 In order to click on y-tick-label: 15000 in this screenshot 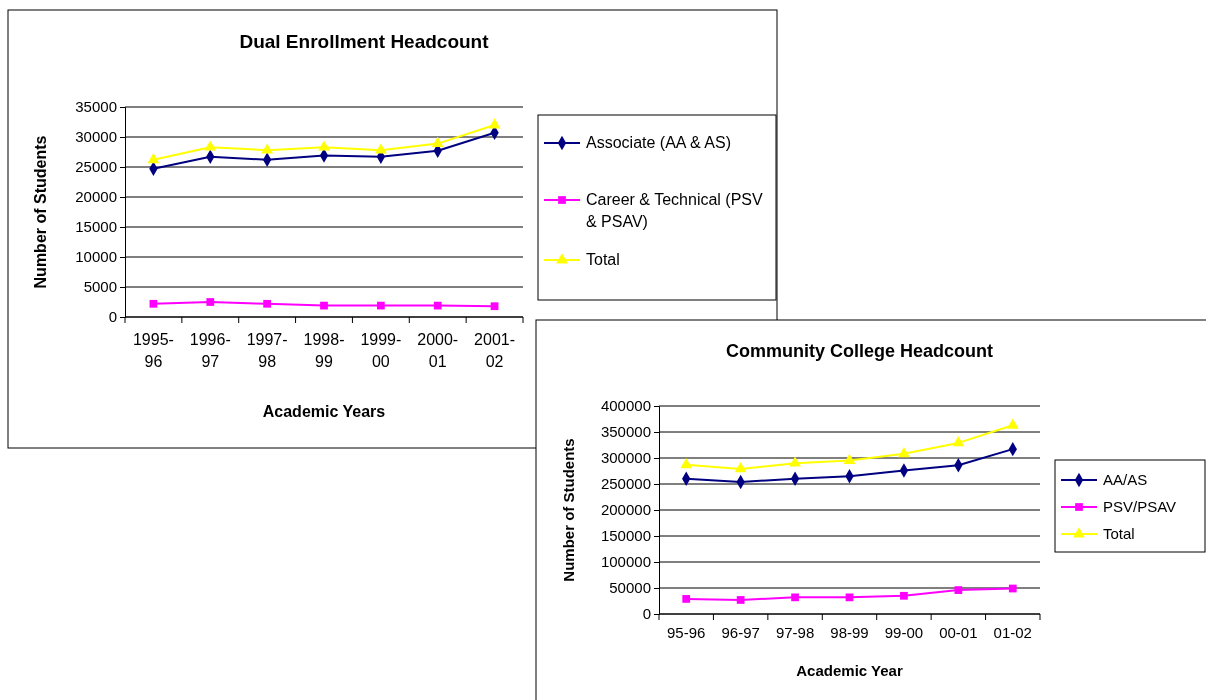, I will do `click(96, 227)`.